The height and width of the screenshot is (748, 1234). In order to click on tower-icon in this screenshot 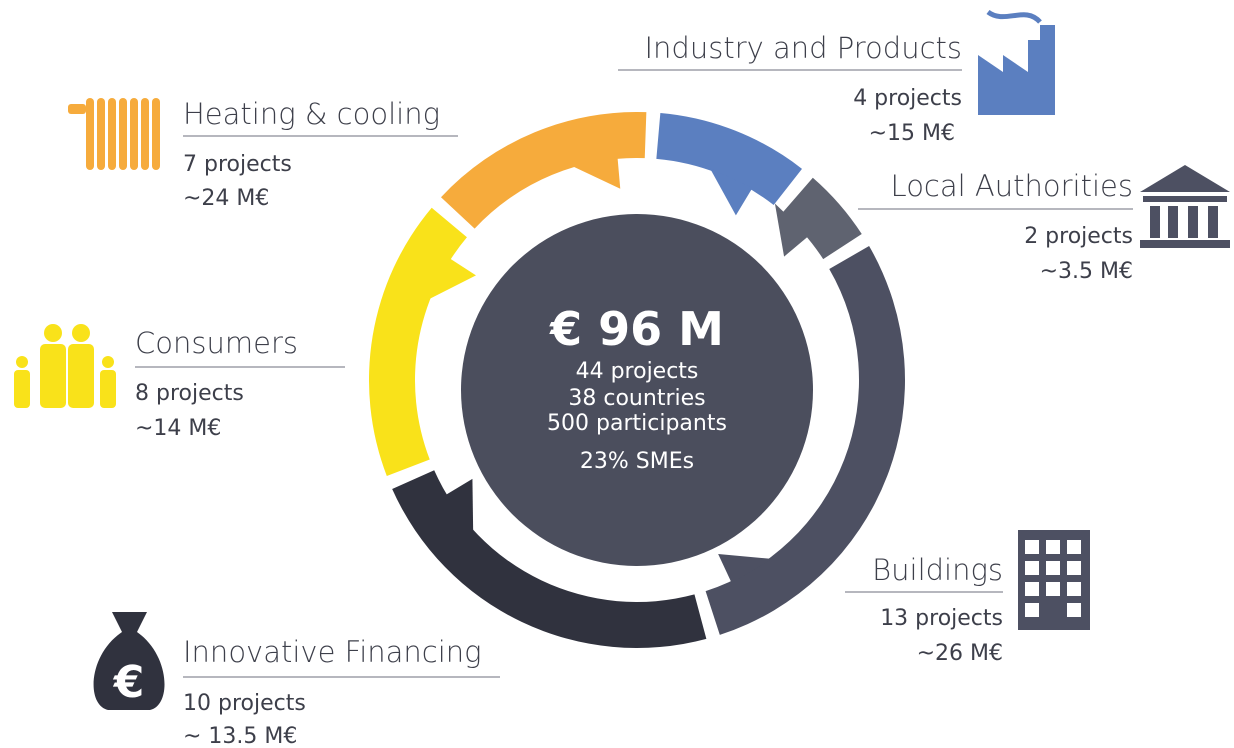, I will do `click(1054, 580)`.